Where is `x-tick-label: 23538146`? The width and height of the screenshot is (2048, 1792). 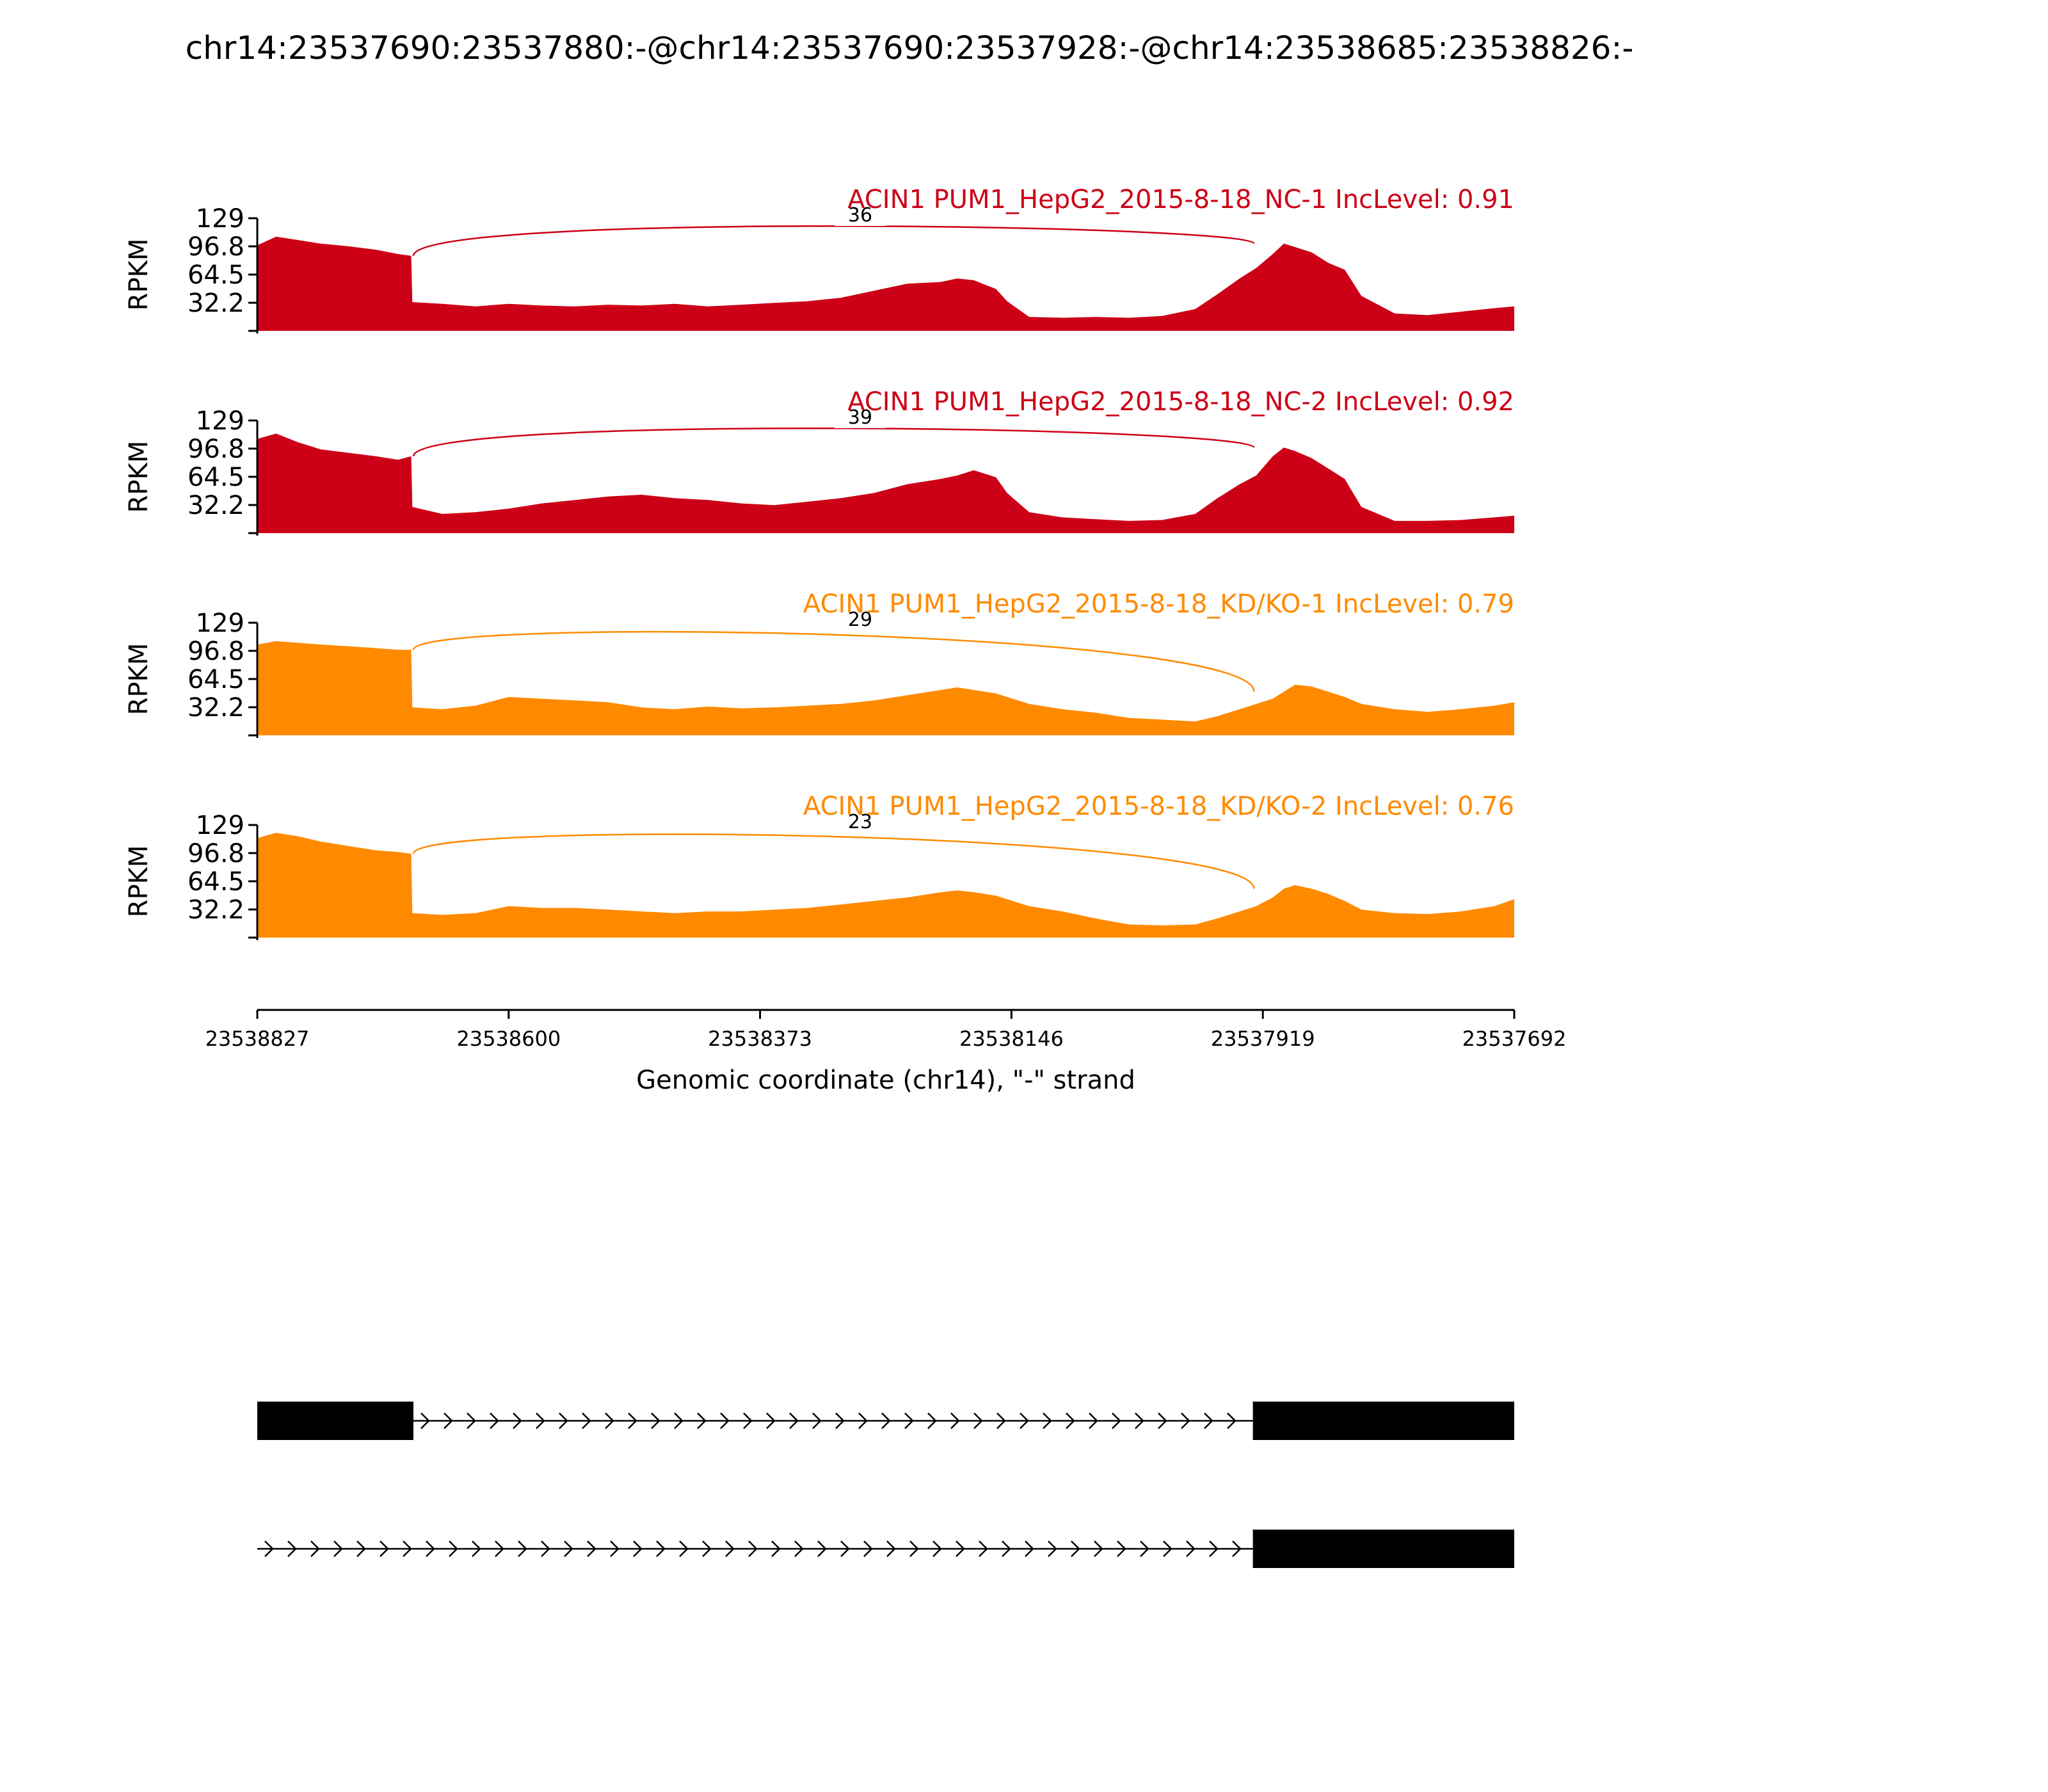
x-tick-label: 23538146 is located at coordinates (1011, 1039).